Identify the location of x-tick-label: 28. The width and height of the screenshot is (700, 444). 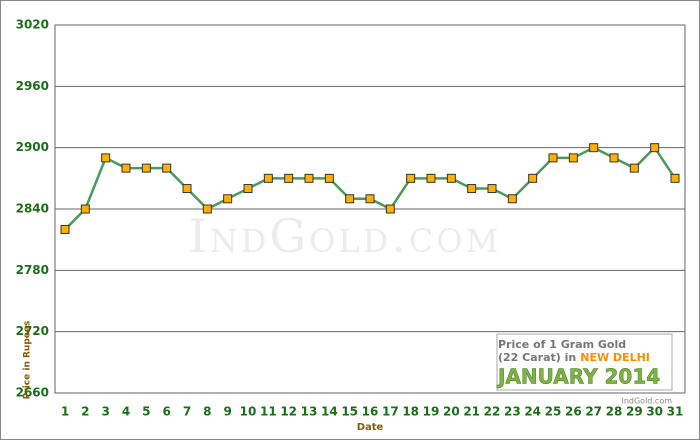
(614, 412).